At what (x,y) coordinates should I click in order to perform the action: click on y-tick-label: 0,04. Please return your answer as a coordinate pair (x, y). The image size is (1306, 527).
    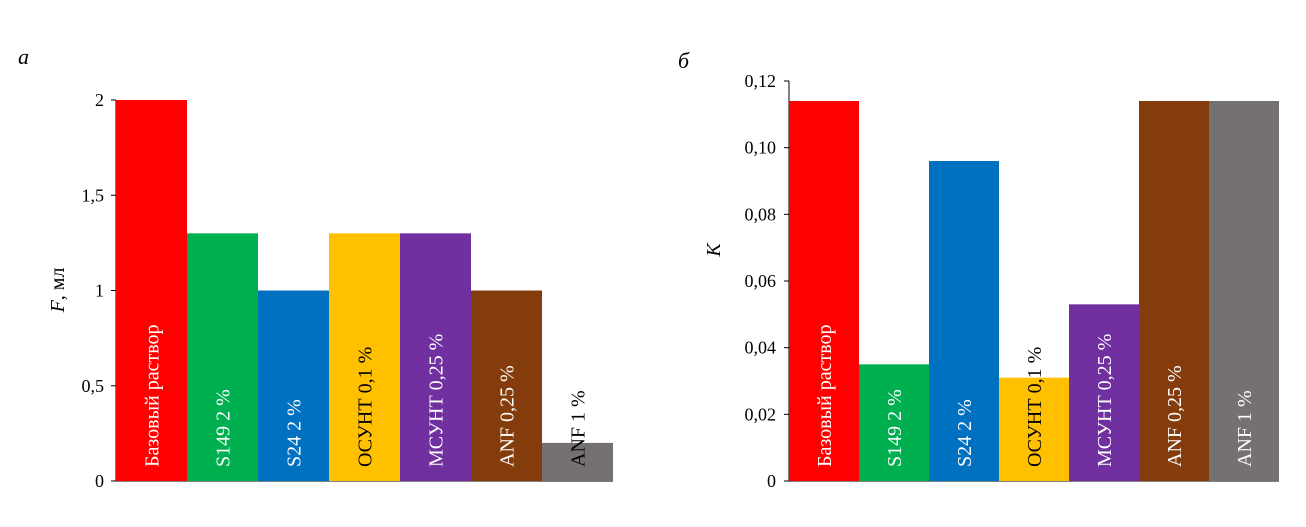
    Looking at the image, I should click on (761, 348).